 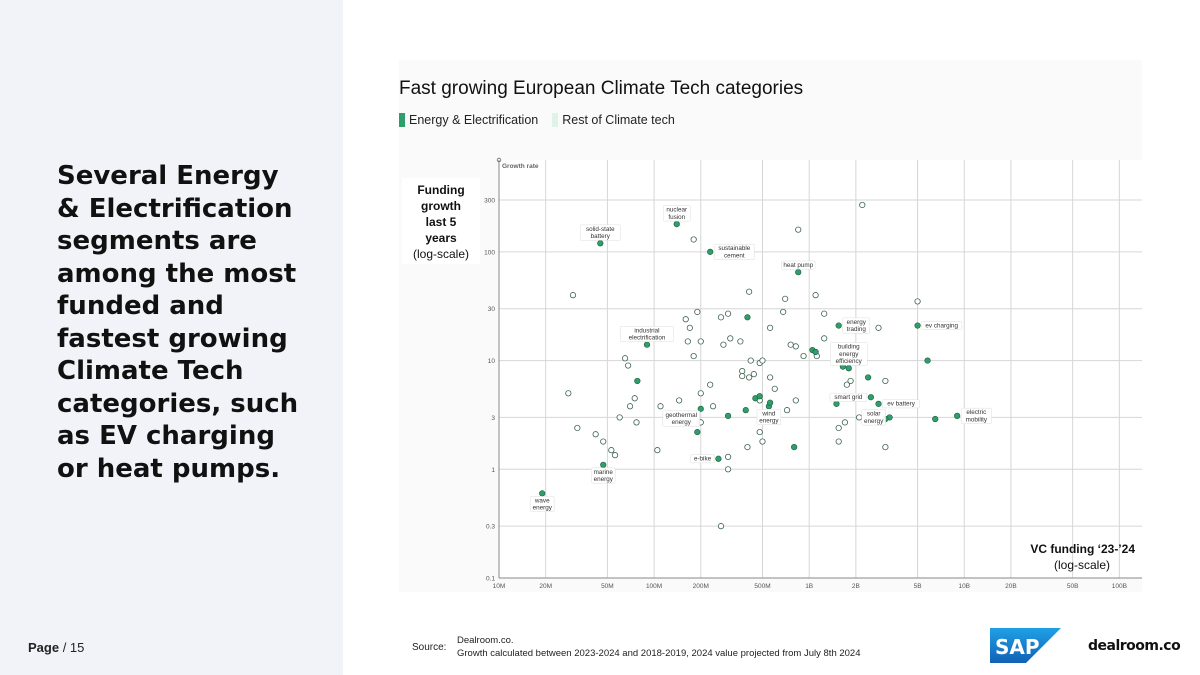 What do you see at coordinates (734, 255) in the screenshot?
I see `point-label: cement` at bounding box center [734, 255].